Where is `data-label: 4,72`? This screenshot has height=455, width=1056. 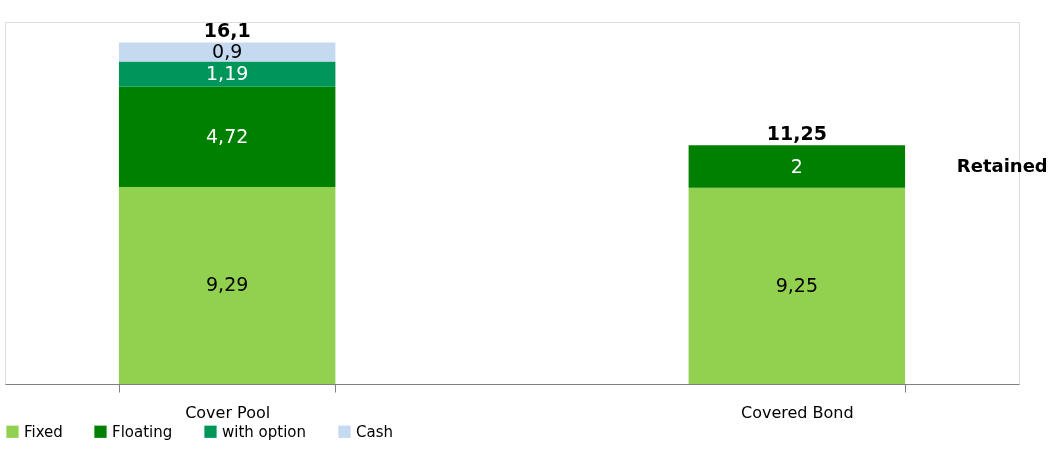 data-label: 4,72 is located at coordinates (227, 135).